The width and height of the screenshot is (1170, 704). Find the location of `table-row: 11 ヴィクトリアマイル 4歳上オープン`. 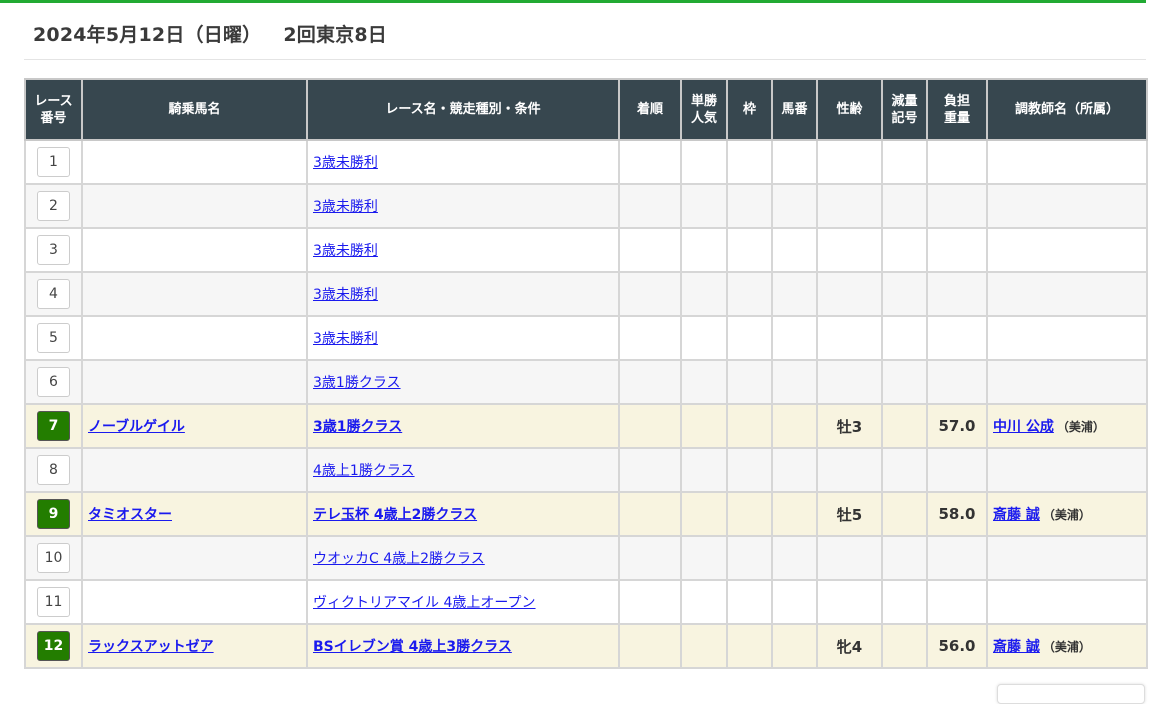

table-row: 11 ヴィクトリアマイル 4歳上オープン is located at coordinates (586, 602).